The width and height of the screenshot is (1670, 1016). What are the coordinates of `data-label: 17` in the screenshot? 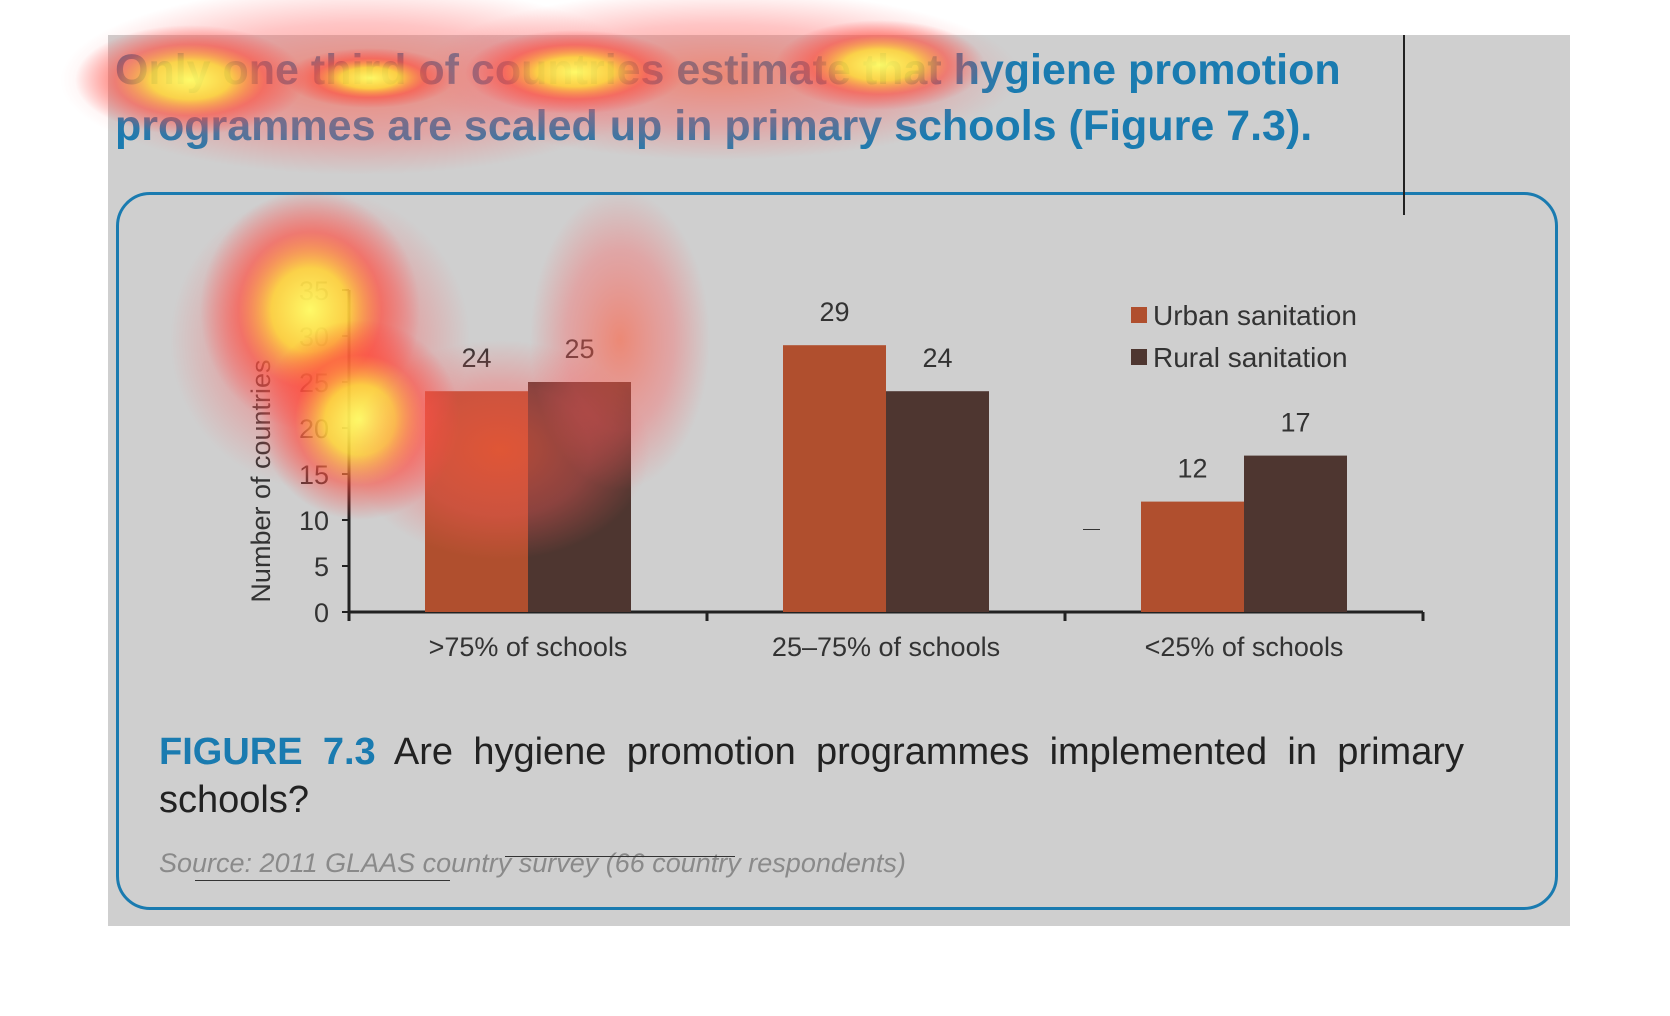 It's located at (1295, 423).